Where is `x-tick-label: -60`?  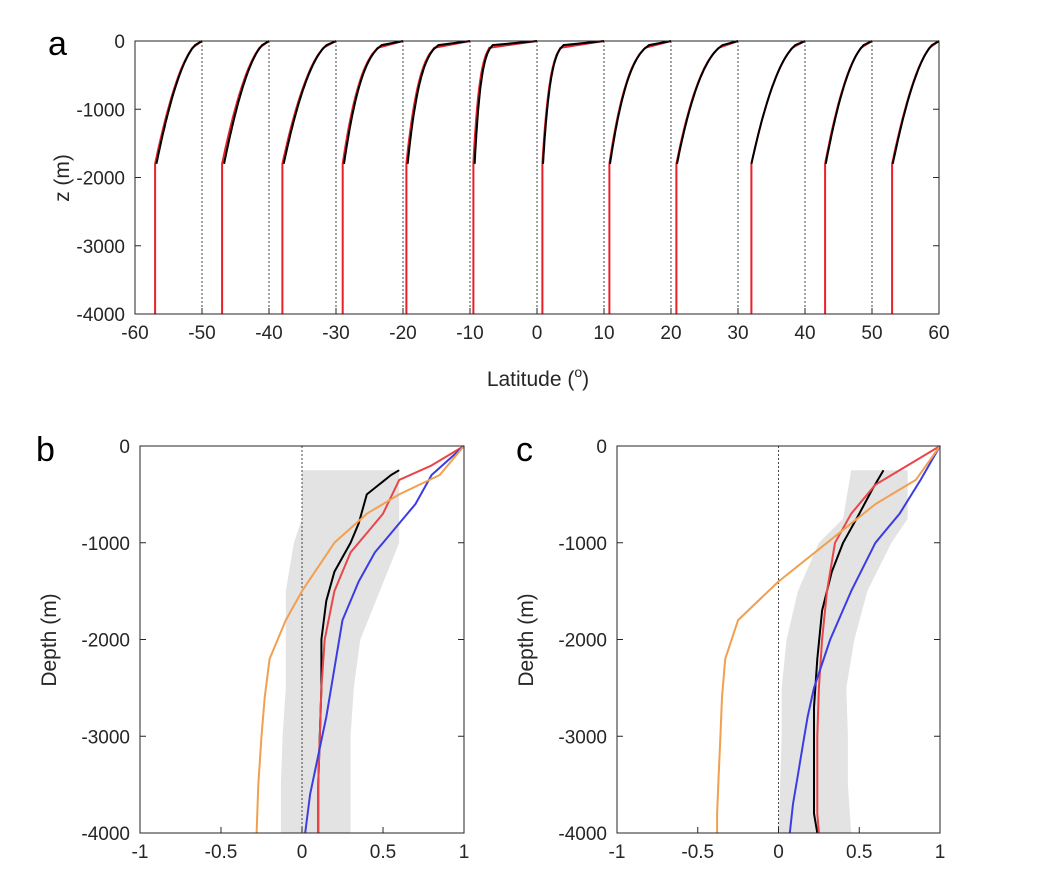
x-tick-label: -60 is located at coordinates (134, 333).